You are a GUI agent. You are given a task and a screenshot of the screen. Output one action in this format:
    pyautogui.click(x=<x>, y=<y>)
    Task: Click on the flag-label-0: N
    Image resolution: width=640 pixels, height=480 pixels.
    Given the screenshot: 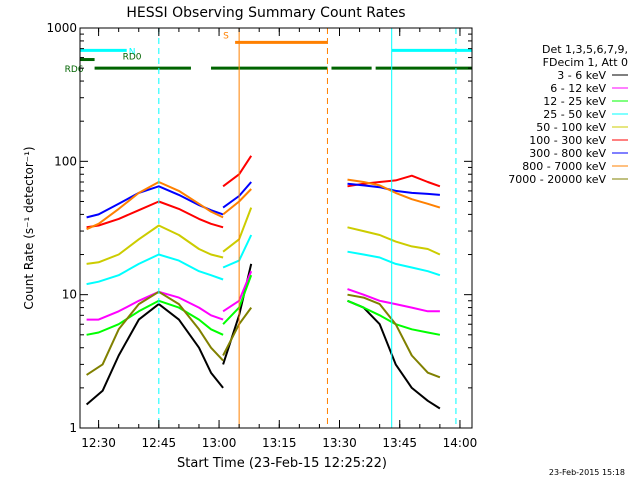 What is the action you would take?
    pyautogui.click(x=132, y=52)
    